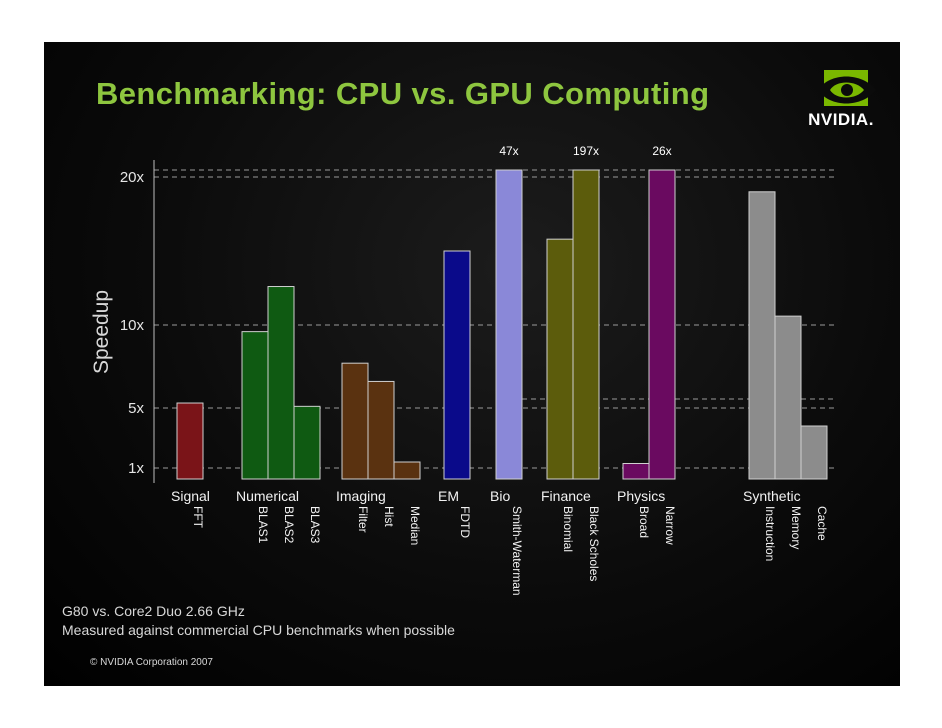  Describe the element at coordinates (568, 529) in the screenshot. I see `bar-label: Binomial` at that location.